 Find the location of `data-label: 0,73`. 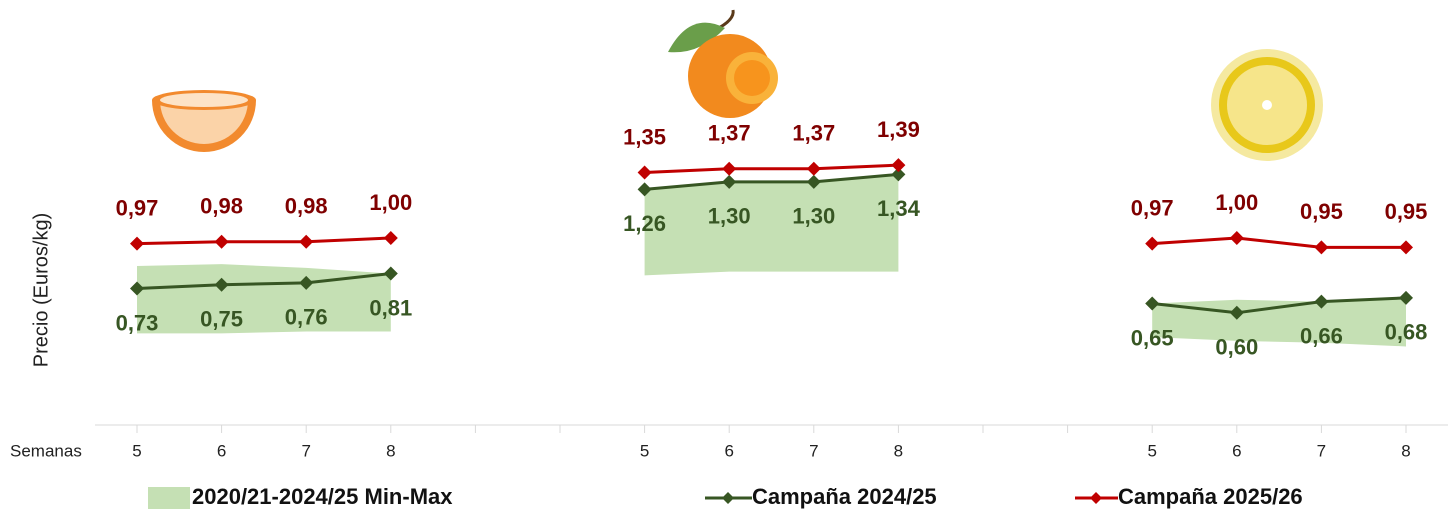

data-label: 0,73 is located at coordinates (137, 322).